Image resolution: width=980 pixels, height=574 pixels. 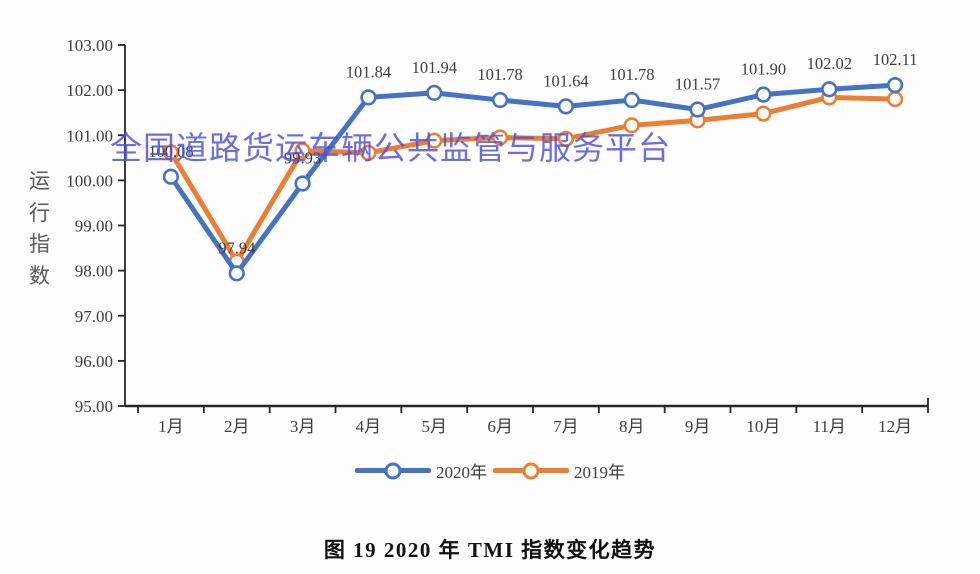 I want to click on data-point-label: 97.94, so click(x=236, y=247).